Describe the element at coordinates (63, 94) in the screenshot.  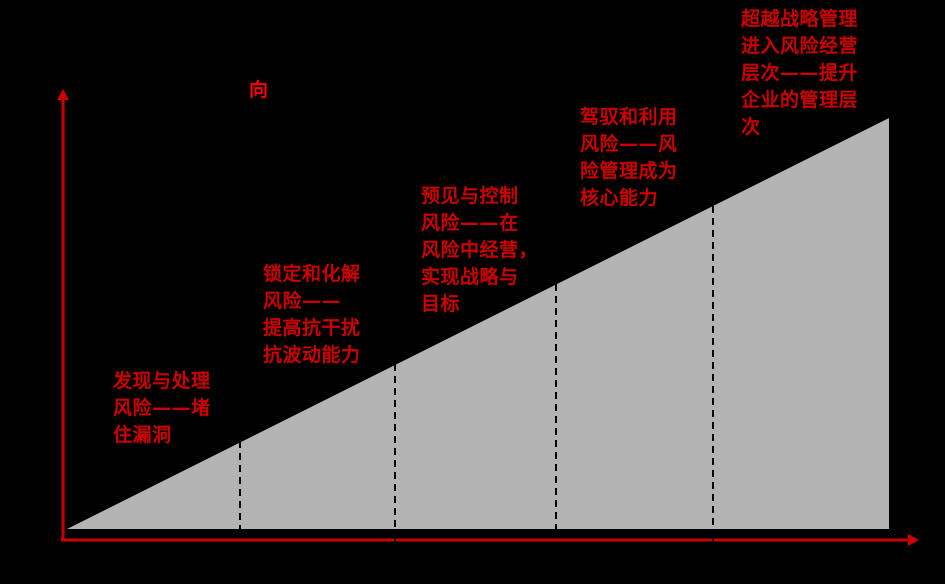
I see `y-axis-arrow-icon` at that location.